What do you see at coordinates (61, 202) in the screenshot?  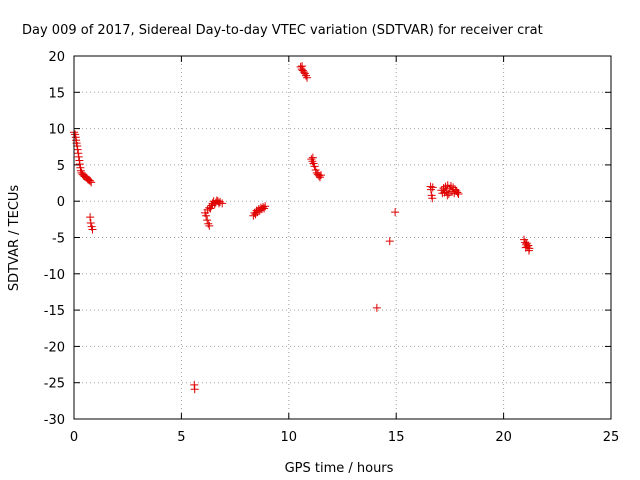 I see `y-tick-label: 0` at bounding box center [61, 202].